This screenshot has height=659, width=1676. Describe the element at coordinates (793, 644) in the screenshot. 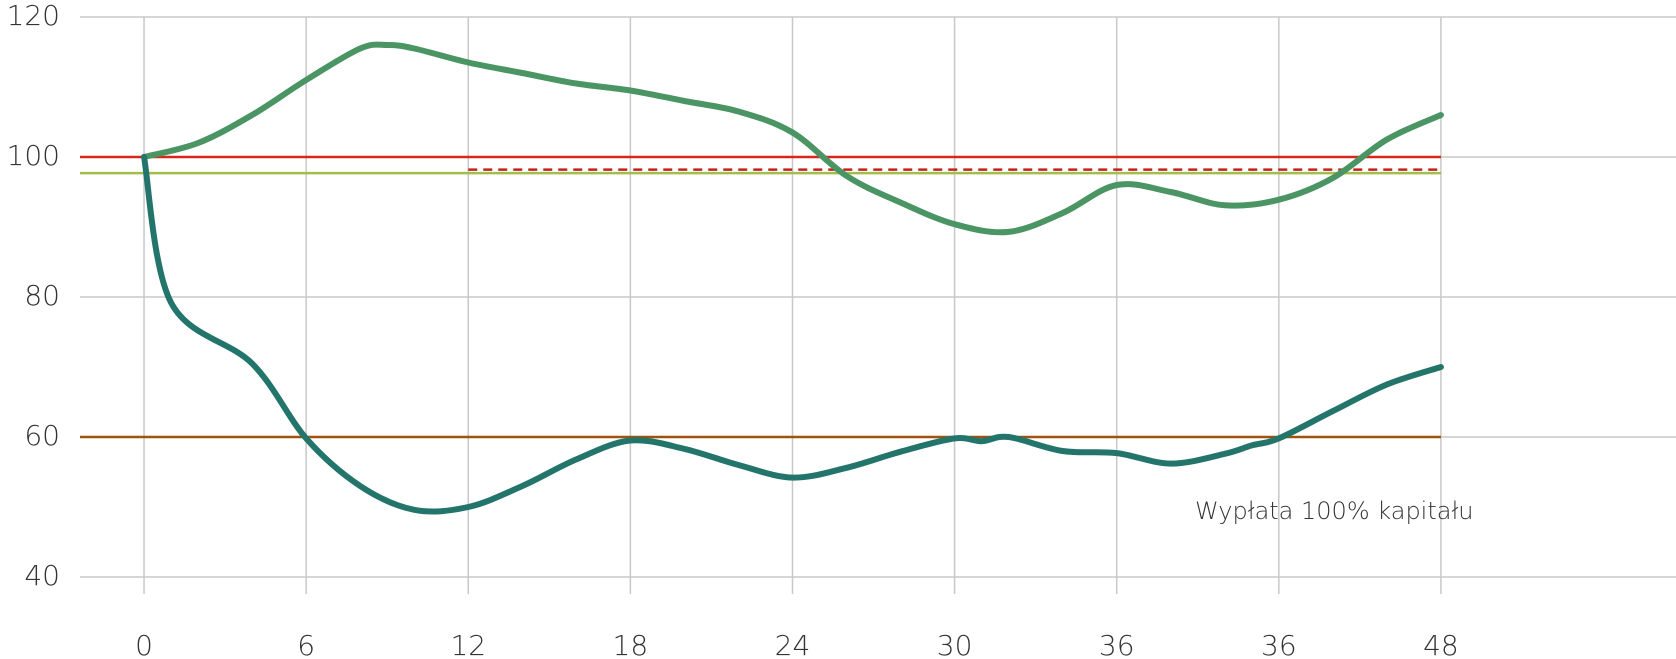

I see `x-tick-label: 24` at that location.